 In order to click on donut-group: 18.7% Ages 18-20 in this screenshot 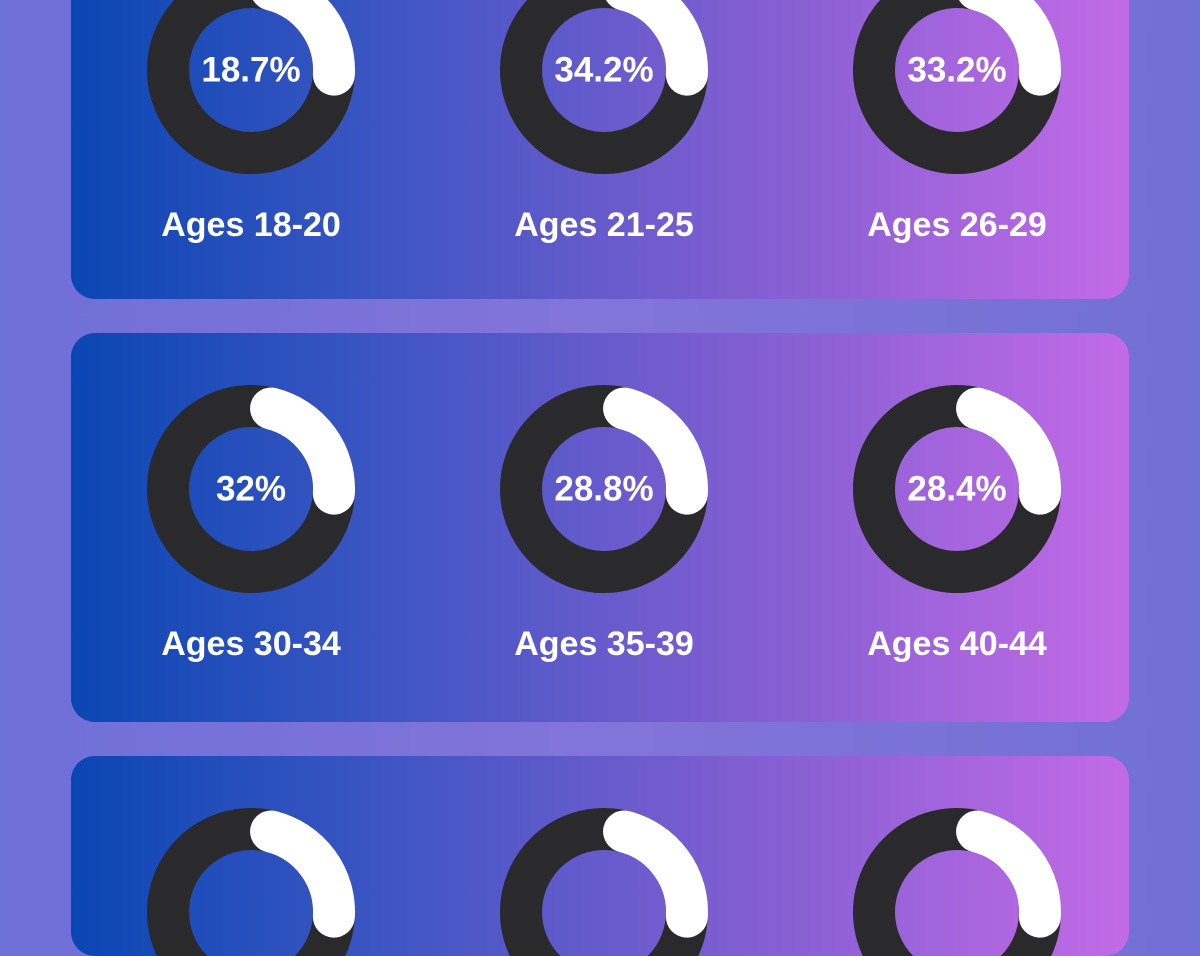, I will do `click(251, 122)`.